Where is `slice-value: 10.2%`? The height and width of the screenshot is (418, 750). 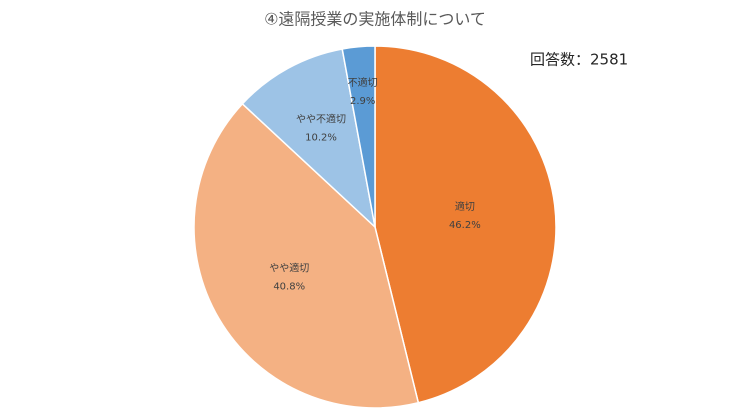 slice-value: 10.2% is located at coordinates (321, 138).